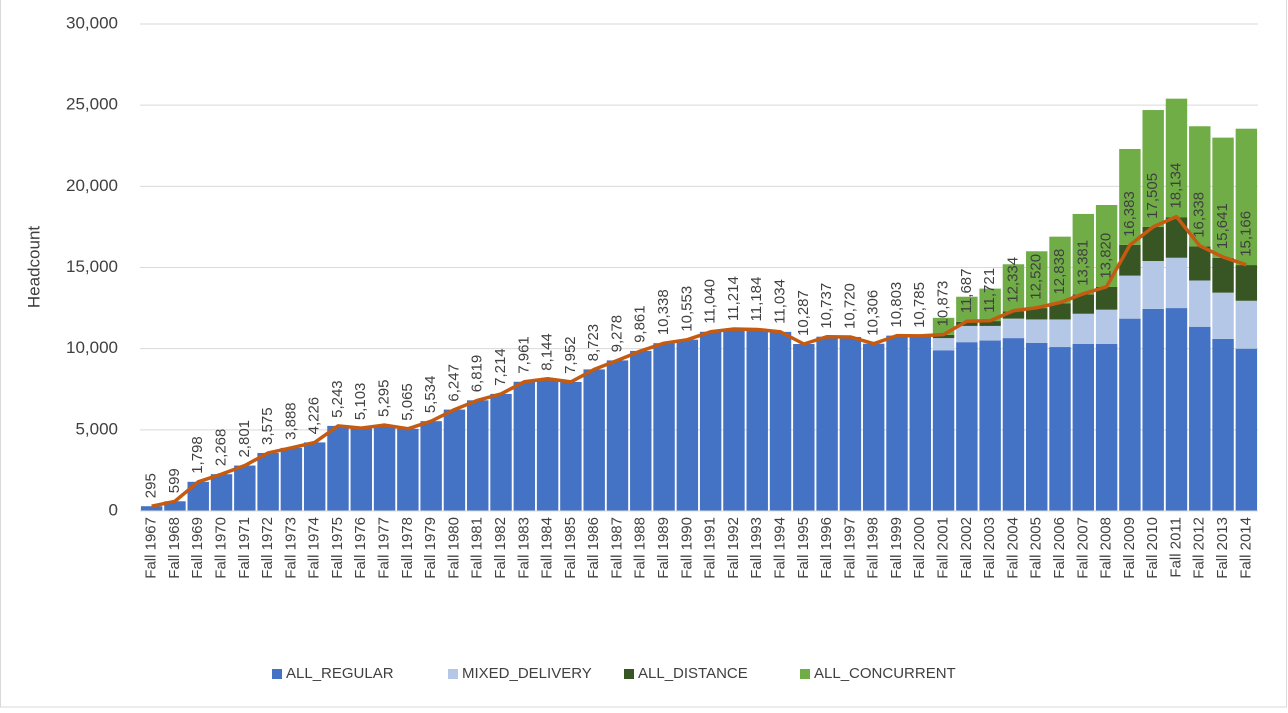 This screenshot has height=713, width=1288. Describe the element at coordinates (430, 548) in the screenshot. I see `x-tick-label: Fall 1979` at that location.